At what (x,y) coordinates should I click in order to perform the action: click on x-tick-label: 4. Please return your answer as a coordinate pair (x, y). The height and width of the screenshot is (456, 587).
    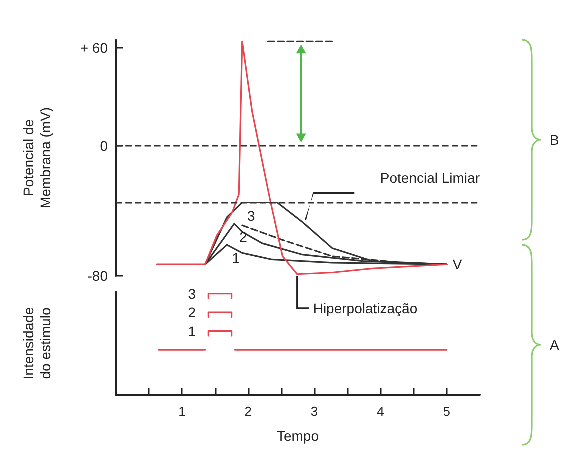
    Looking at the image, I should click on (380, 411).